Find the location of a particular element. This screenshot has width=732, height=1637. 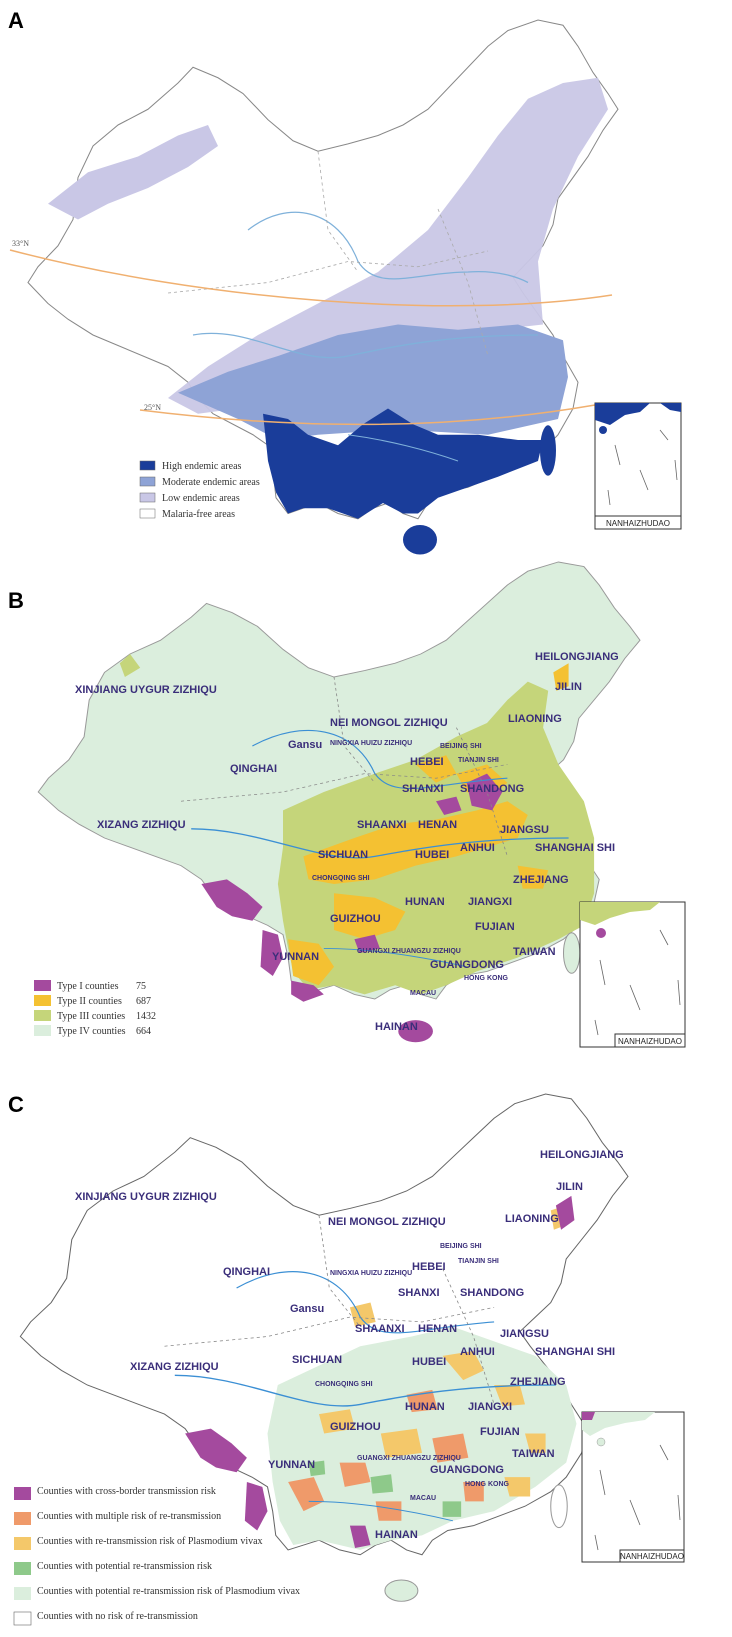

legend-b-count-0: 75 is located at coordinates (141, 986).